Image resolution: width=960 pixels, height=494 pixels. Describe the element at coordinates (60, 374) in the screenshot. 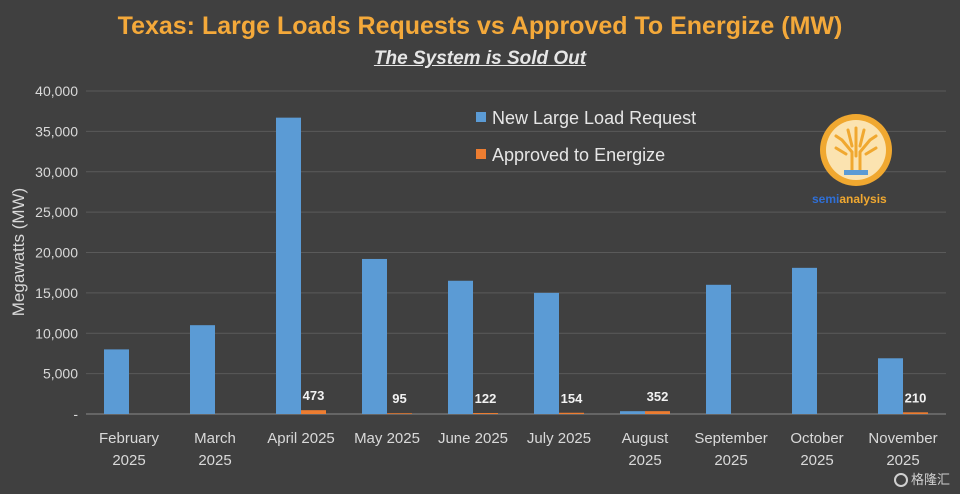

I see `y-tick-label: 5,000` at that location.